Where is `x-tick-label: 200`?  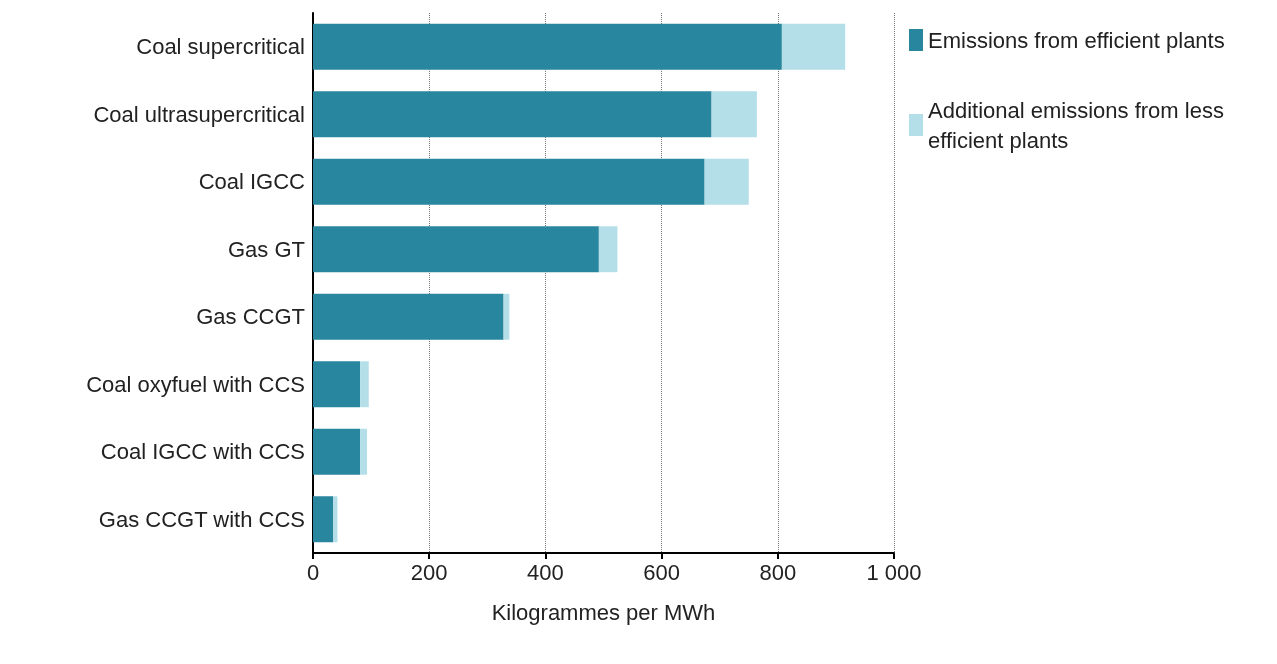 x-tick-label: 200 is located at coordinates (429, 572).